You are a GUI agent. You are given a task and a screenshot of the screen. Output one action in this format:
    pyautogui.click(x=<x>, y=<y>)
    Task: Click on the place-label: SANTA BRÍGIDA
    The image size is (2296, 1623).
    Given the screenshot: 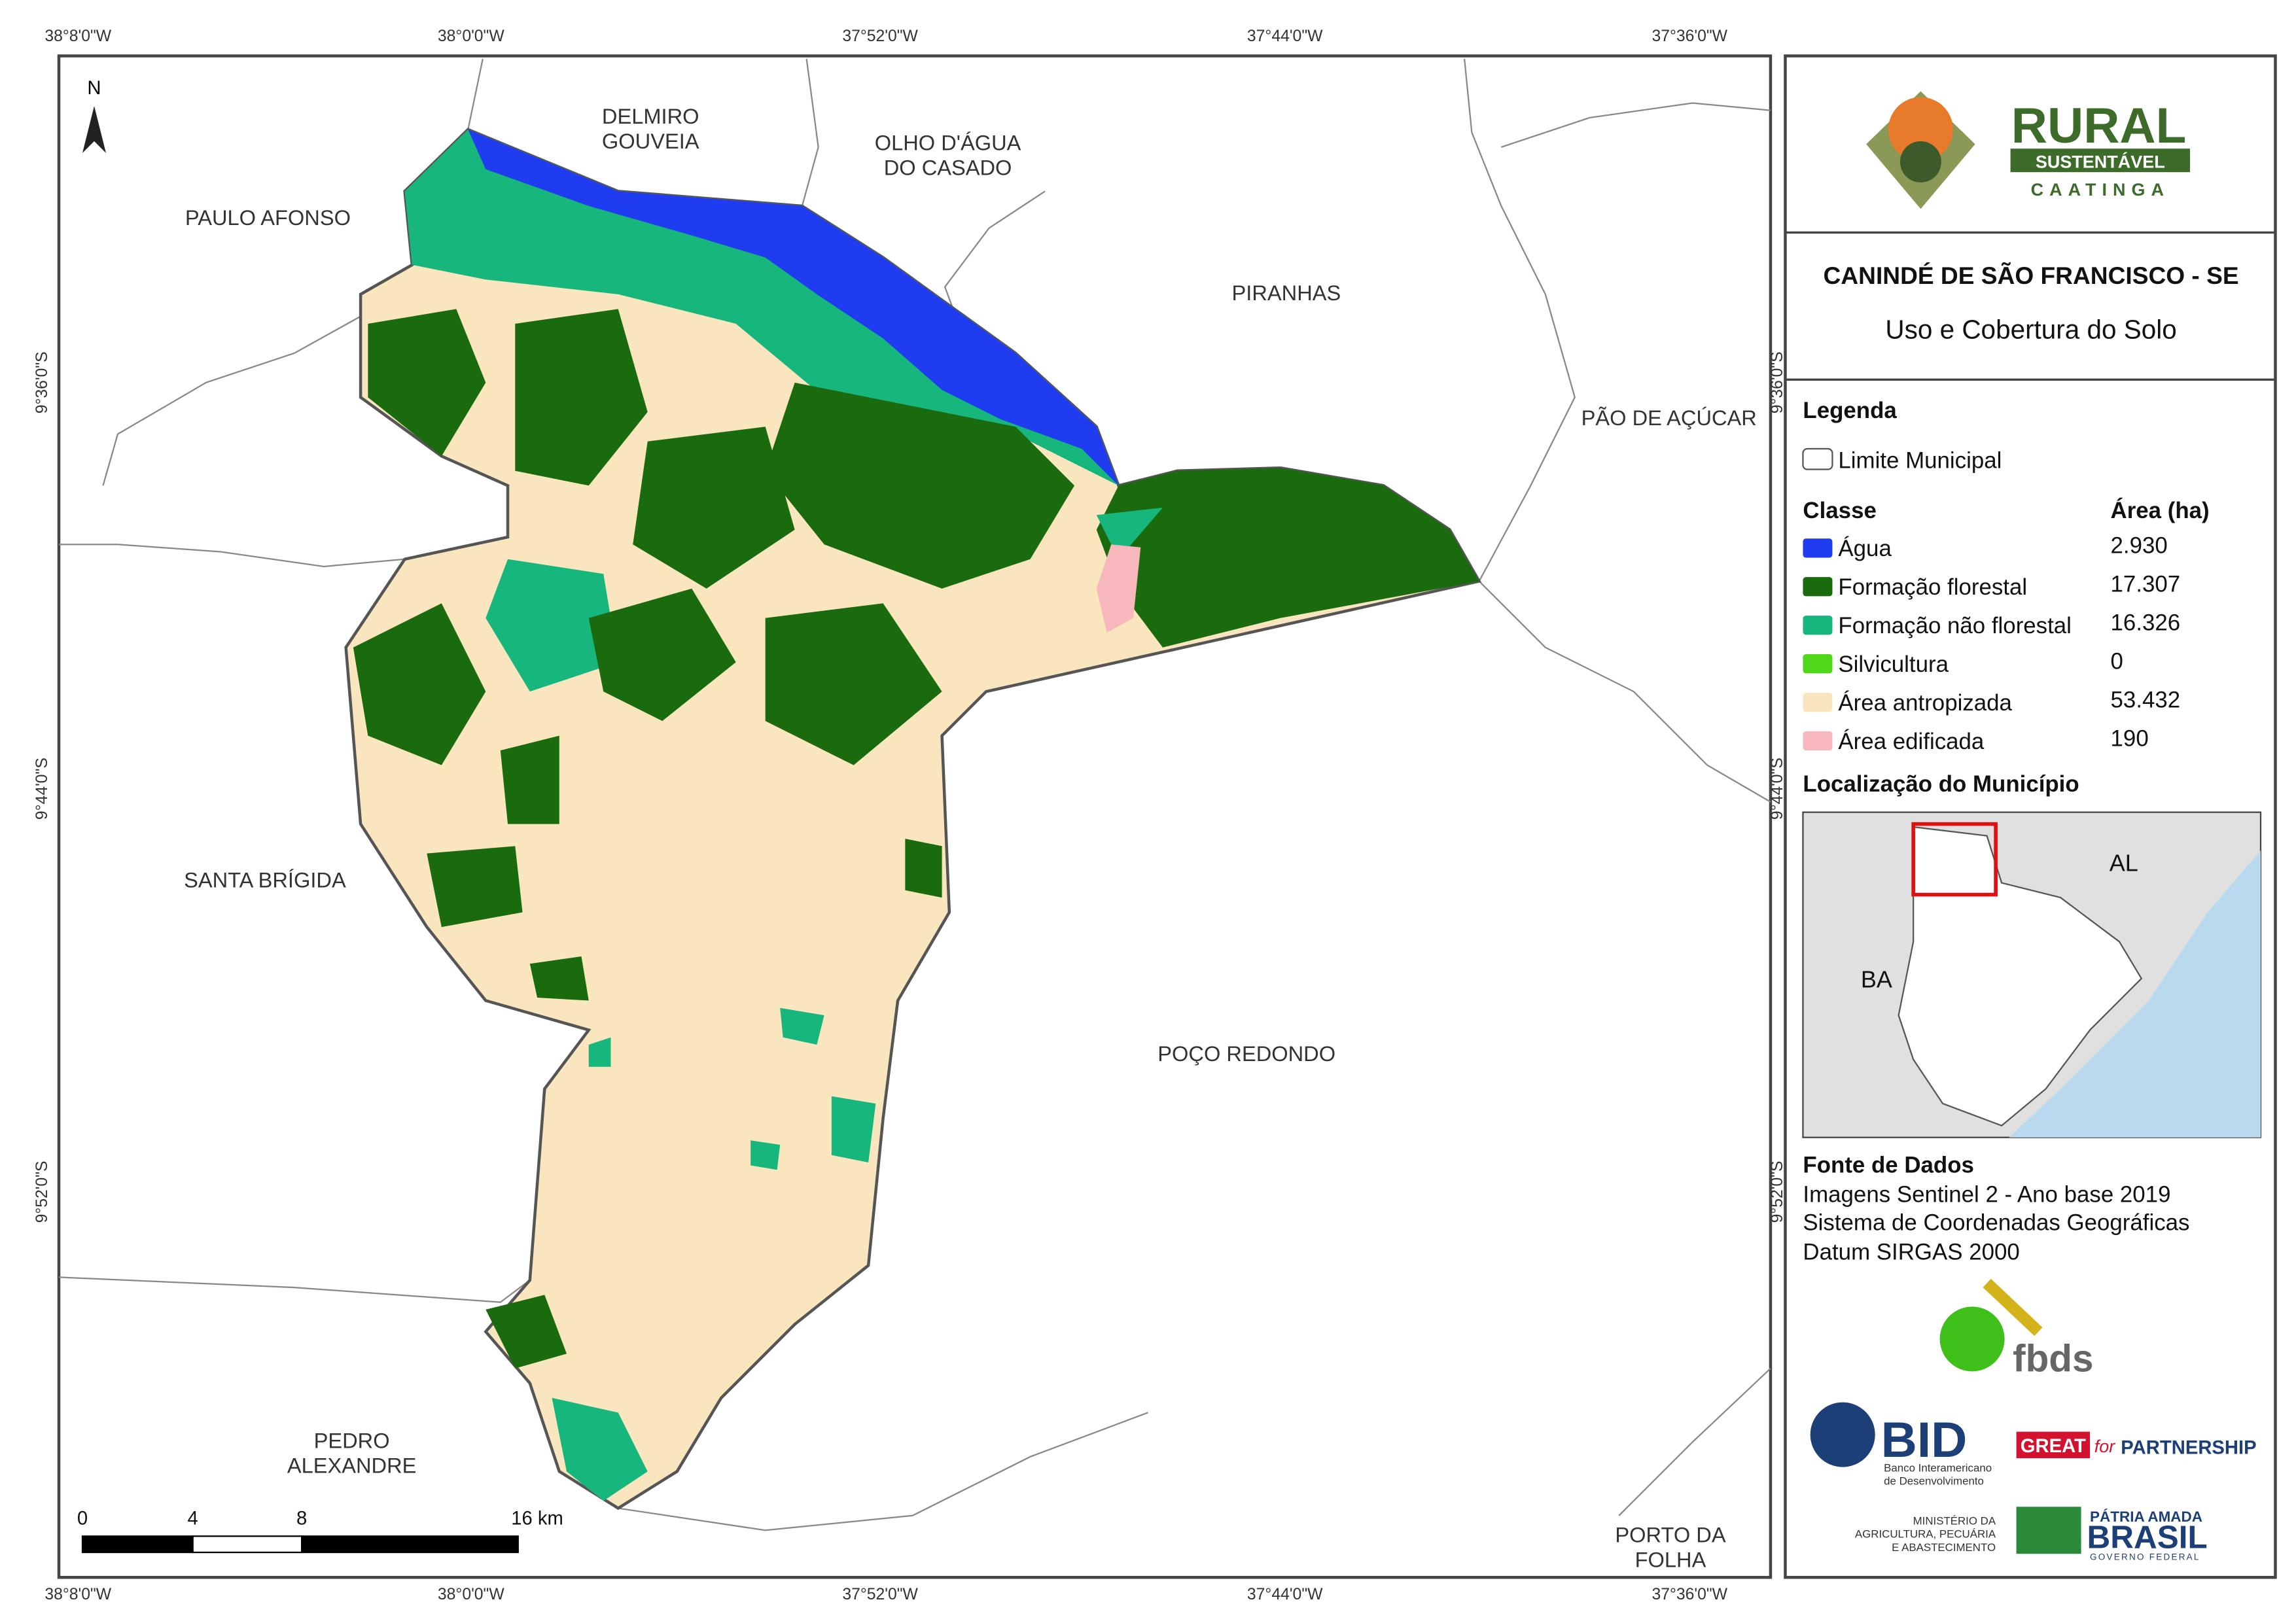 What is the action you would take?
    pyautogui.click(x=265, y=880)
    